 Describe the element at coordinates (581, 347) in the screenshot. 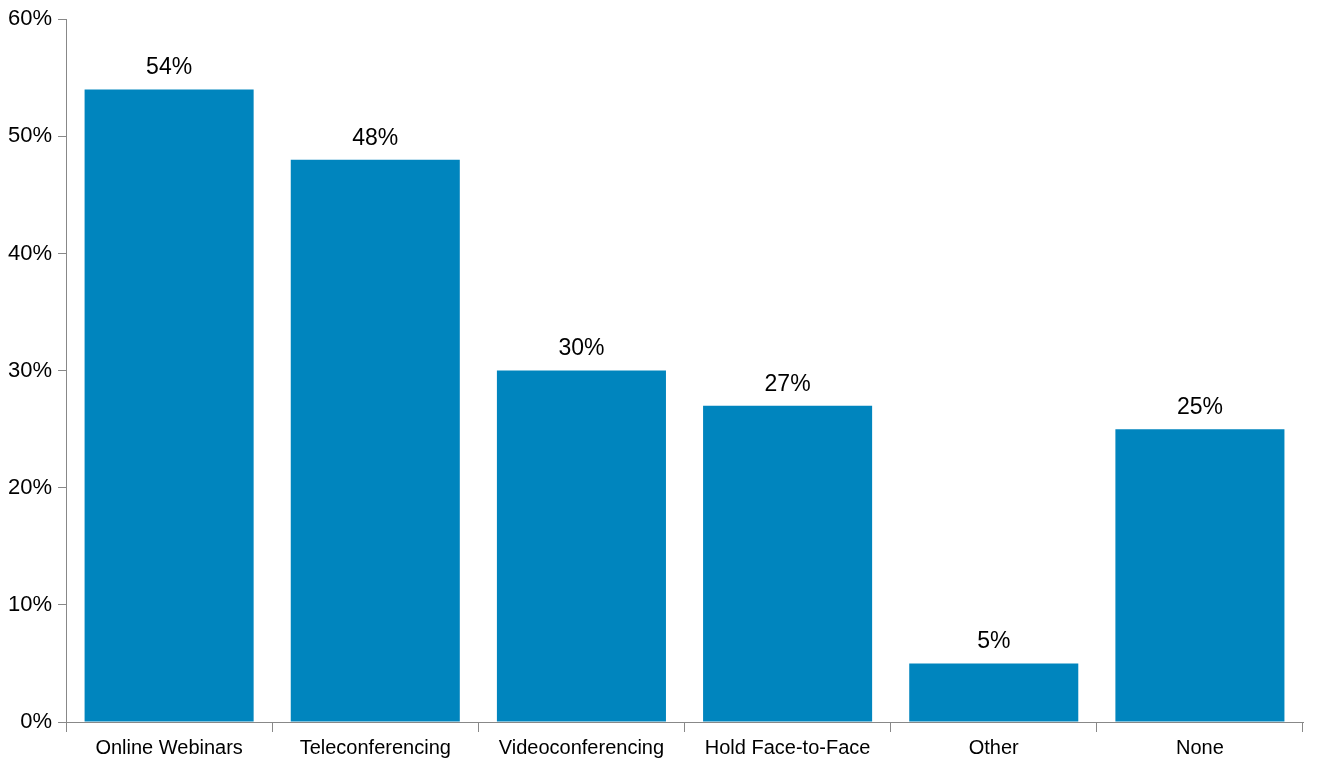

I see `data-label: 30%` at that location.